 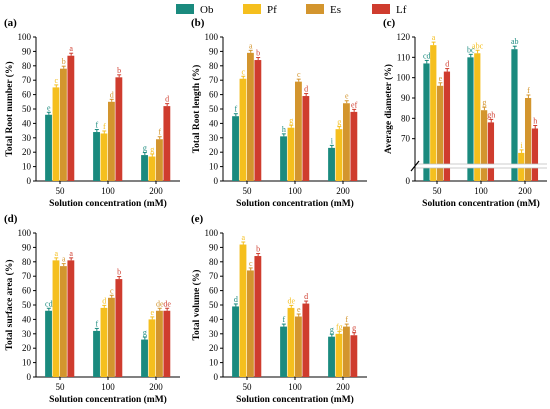 I want to click on y-tick-label: 10, so click(x=214, y=167).